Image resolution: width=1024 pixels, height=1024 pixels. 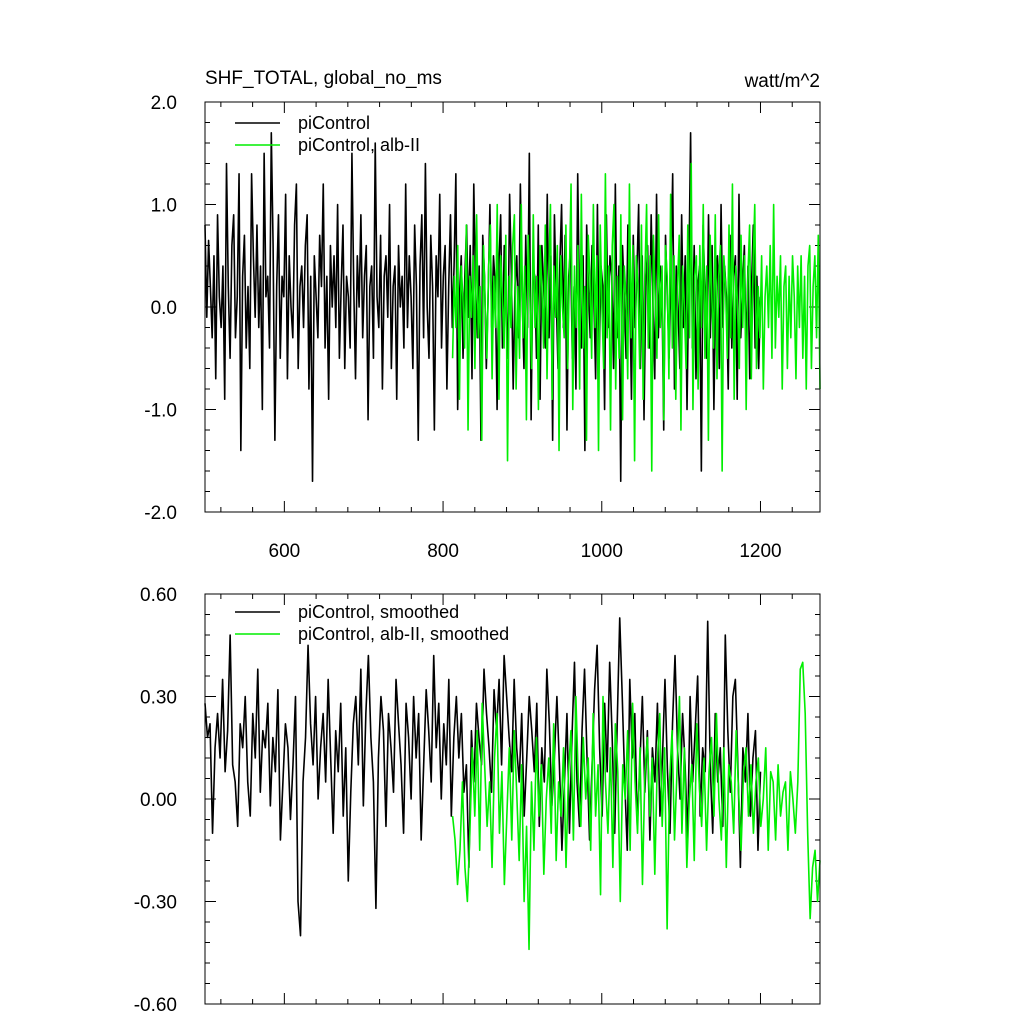 What do you see at coordinates (323, 78) in the screenshot?
I see `chart-title: SHF_TOTAL, global_no_ms` at bounding box center [323, 78].